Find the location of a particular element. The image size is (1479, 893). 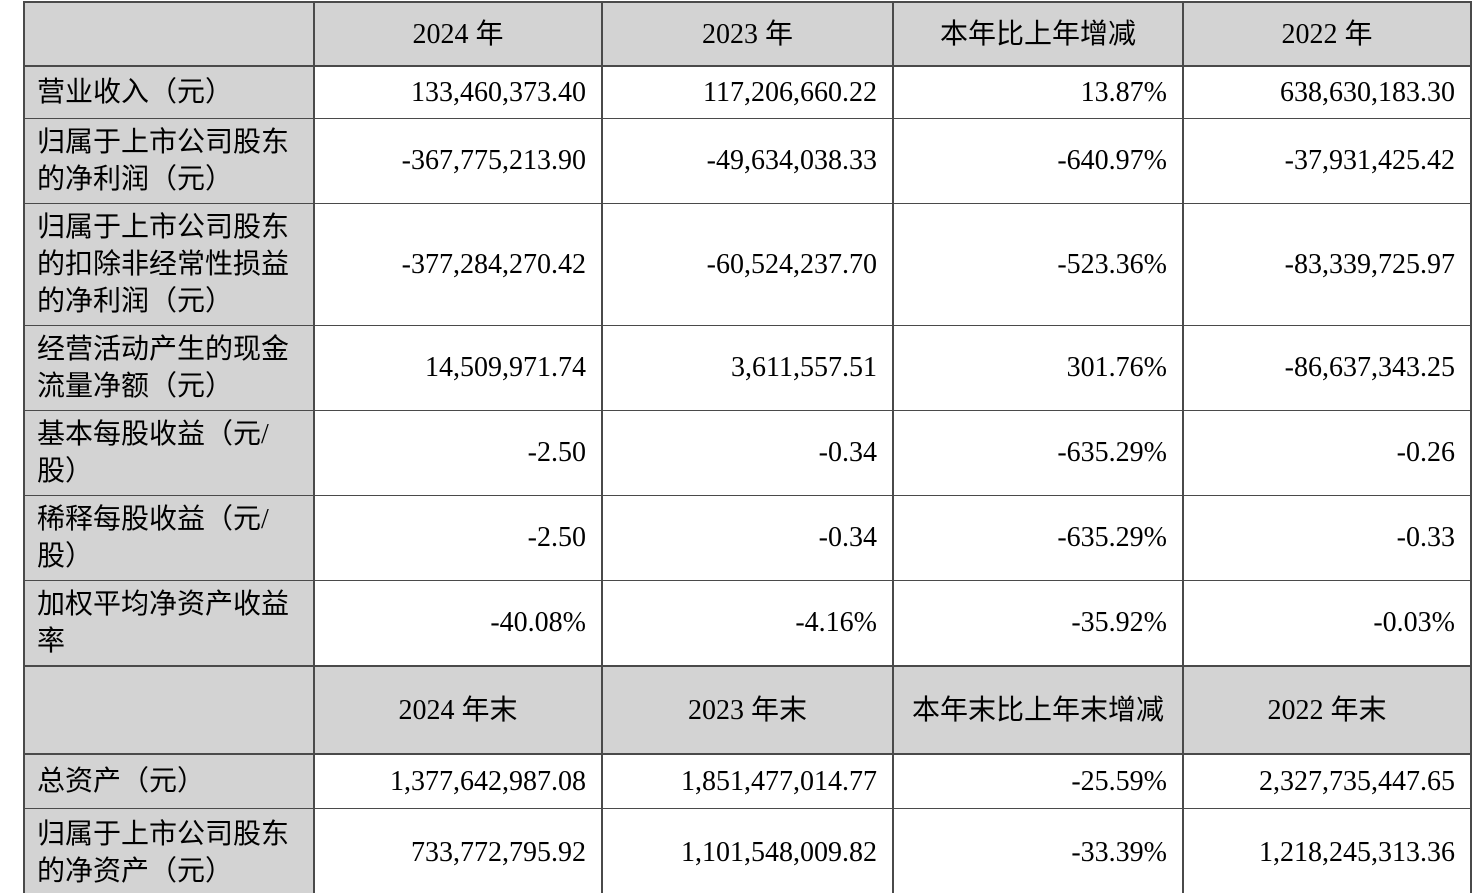

row-label-cell: 经营活动产生的现金流量净额（元） is located at coordinates (169, 367).